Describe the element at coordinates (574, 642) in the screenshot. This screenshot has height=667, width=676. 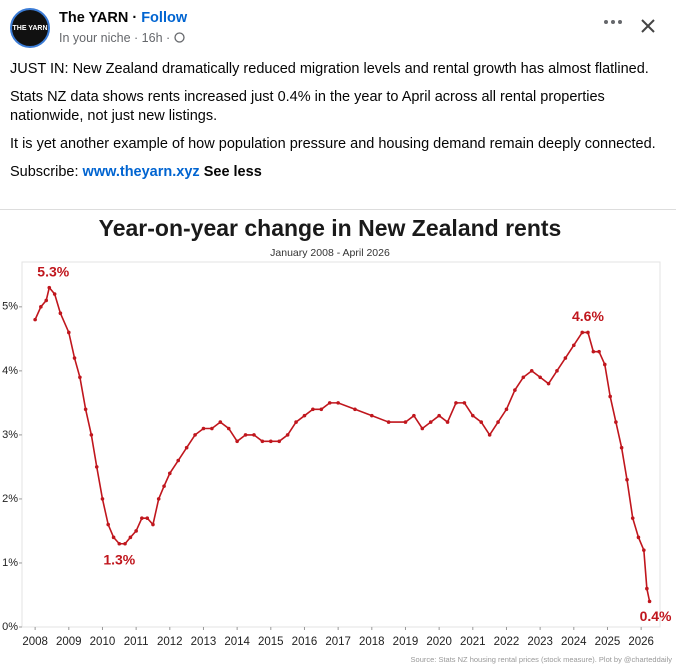
I see `x-tick-label: 2024` at that location.